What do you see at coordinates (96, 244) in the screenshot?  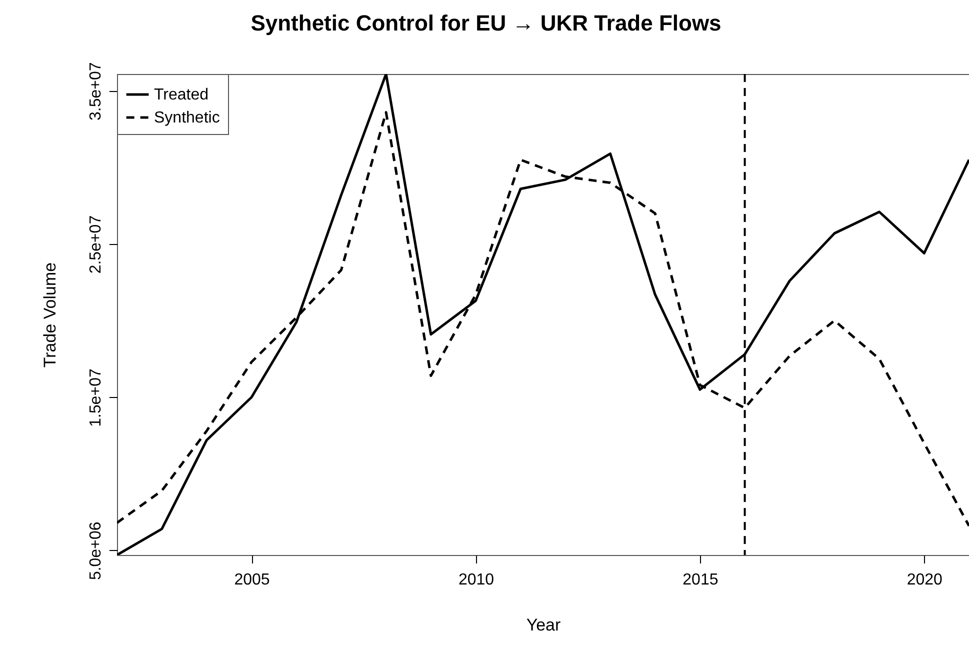 I see `y-tick-label: 2.5e+07` at bounding box center [96, 244].